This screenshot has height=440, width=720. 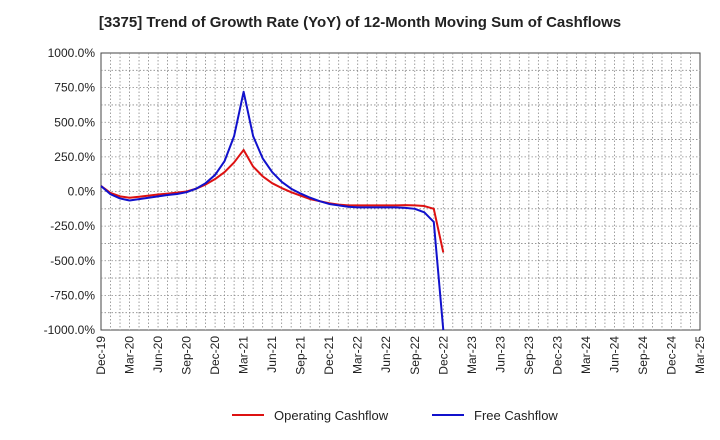 What do you see at coordinates (448, 415) in the screenshot?
I see `legend-swatch-free-cashflow` at bounding box center [448, 415].